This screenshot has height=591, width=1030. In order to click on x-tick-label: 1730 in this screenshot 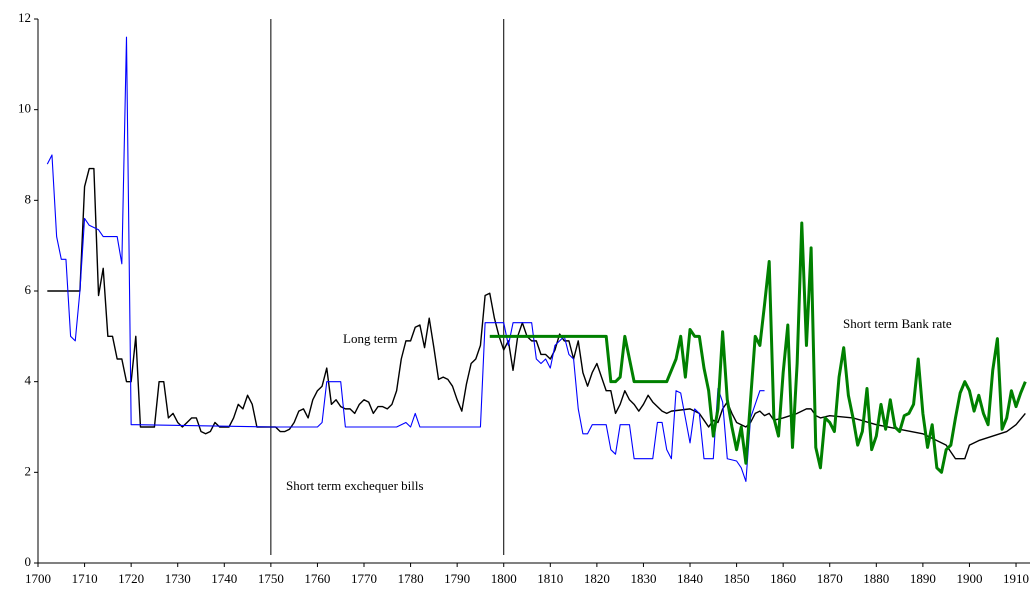, I will do `click(178, 578)`.